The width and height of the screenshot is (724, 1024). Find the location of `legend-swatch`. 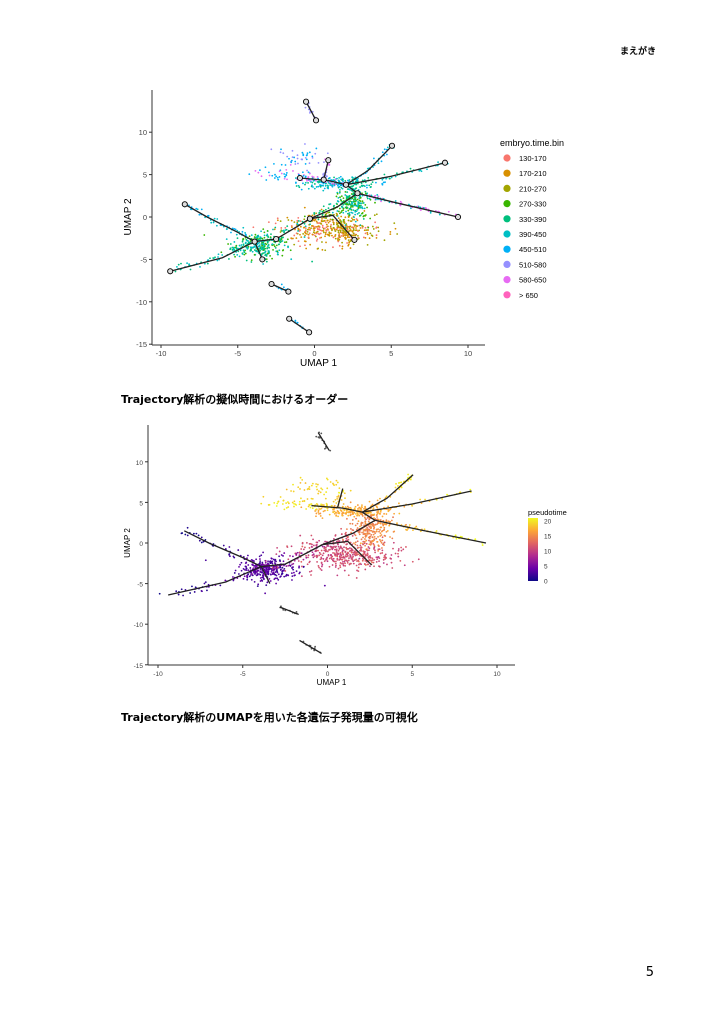

legend-swatch is located at coordinates (507, 173).